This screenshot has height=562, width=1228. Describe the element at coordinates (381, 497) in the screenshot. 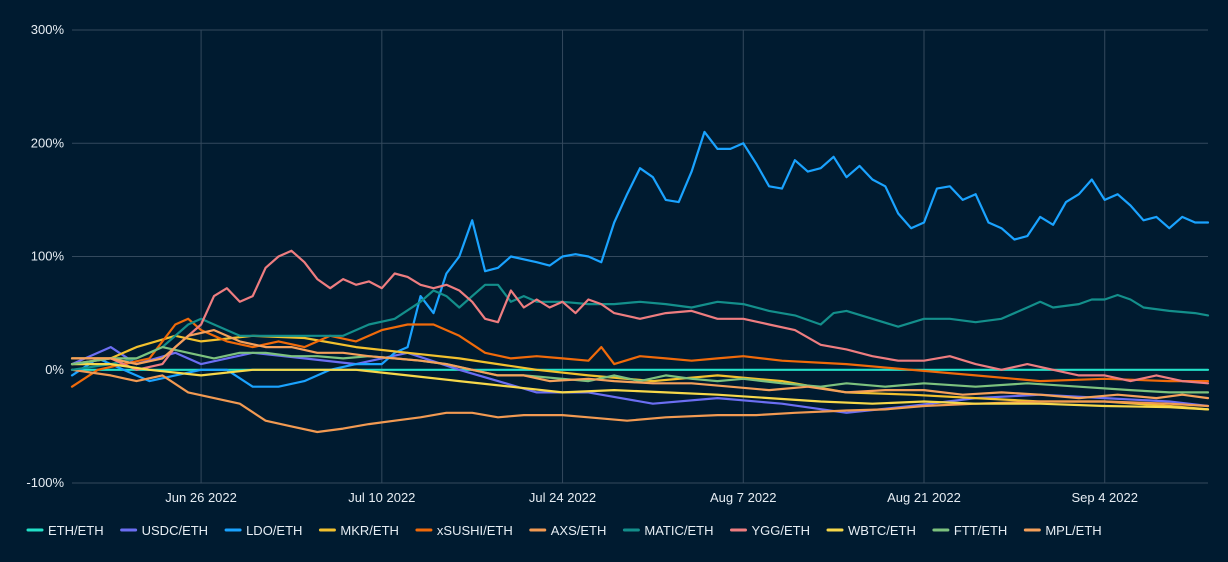

I see `x-tick-label: Jul 10 2022` at that location.